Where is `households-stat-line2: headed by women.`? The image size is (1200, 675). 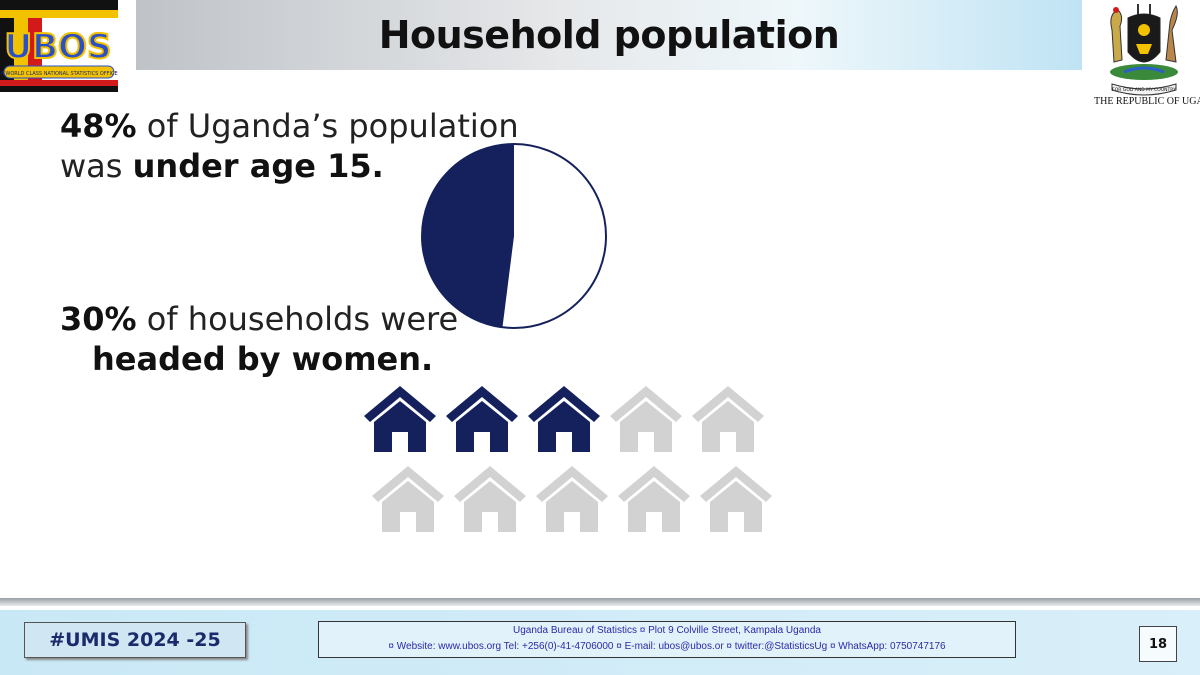
households-stat-line2: headed by women. is located at coordinates (259, 359).